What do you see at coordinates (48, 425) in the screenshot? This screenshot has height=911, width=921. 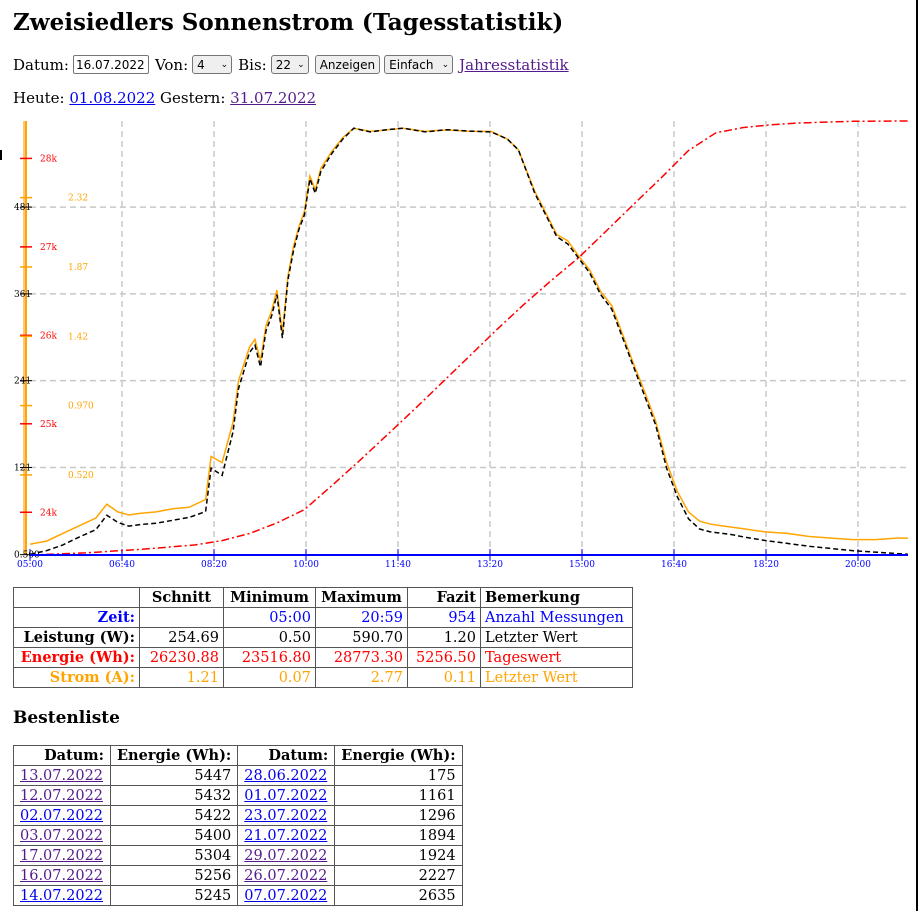 I see `energy-tick-label: 25k` at bounding box center [48, 425].